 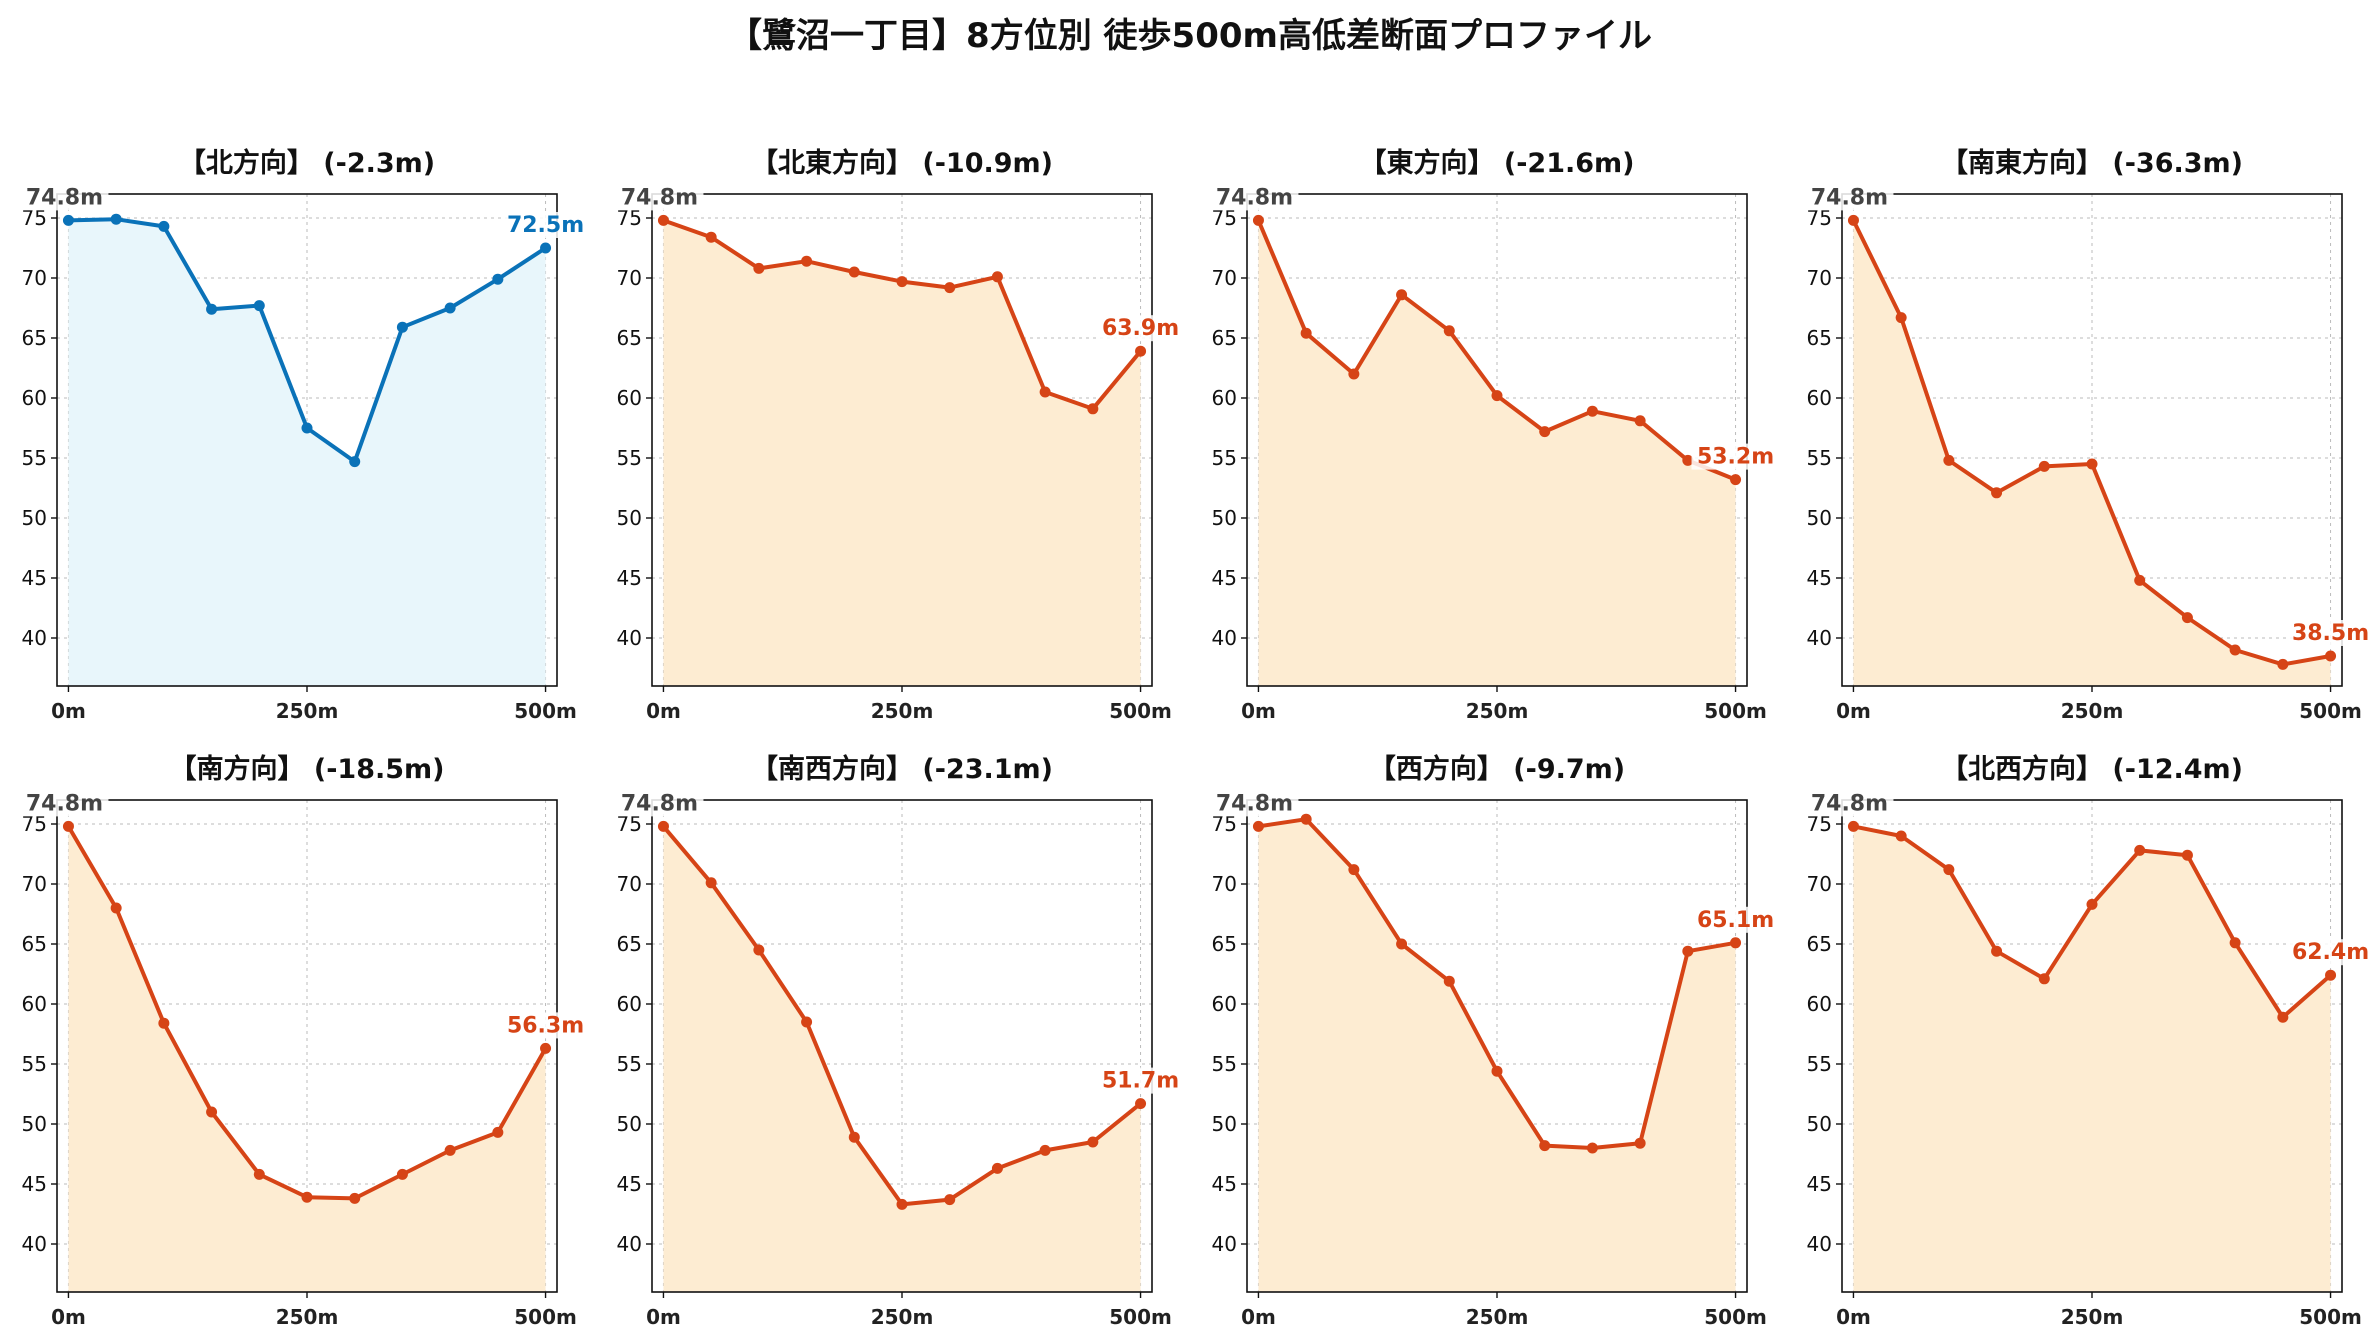 What do you see at coordinates (2092, 163) in the screenshot?
I see `subplot-title: 【南東方向】 (-36.3m)` at bounding box center [2092, 163].